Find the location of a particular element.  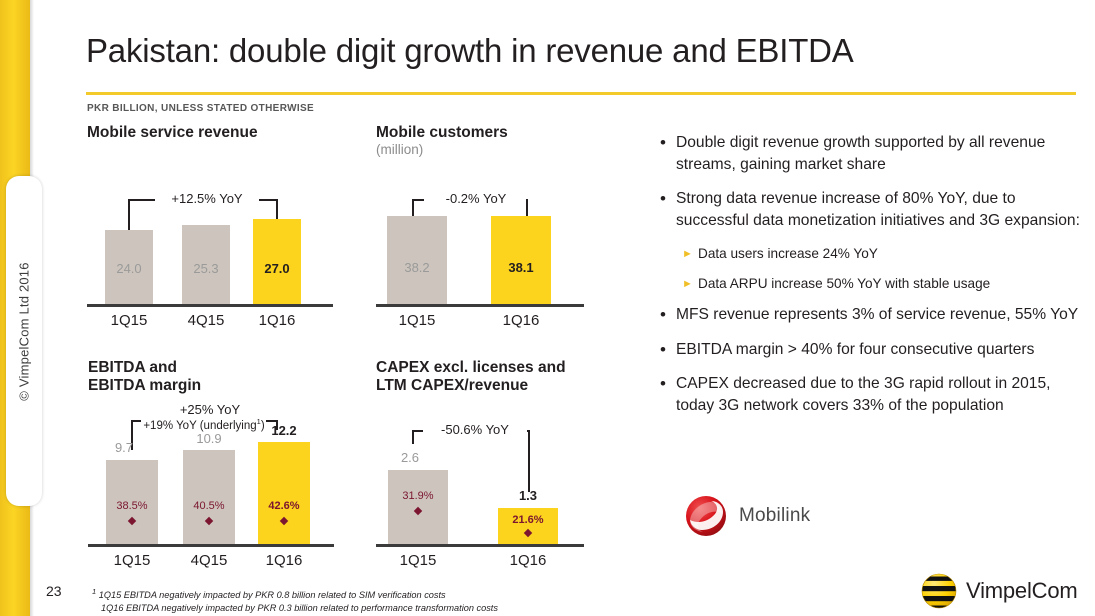

bar-value-1q15: 24.0 is located at coordinates (129, 268).